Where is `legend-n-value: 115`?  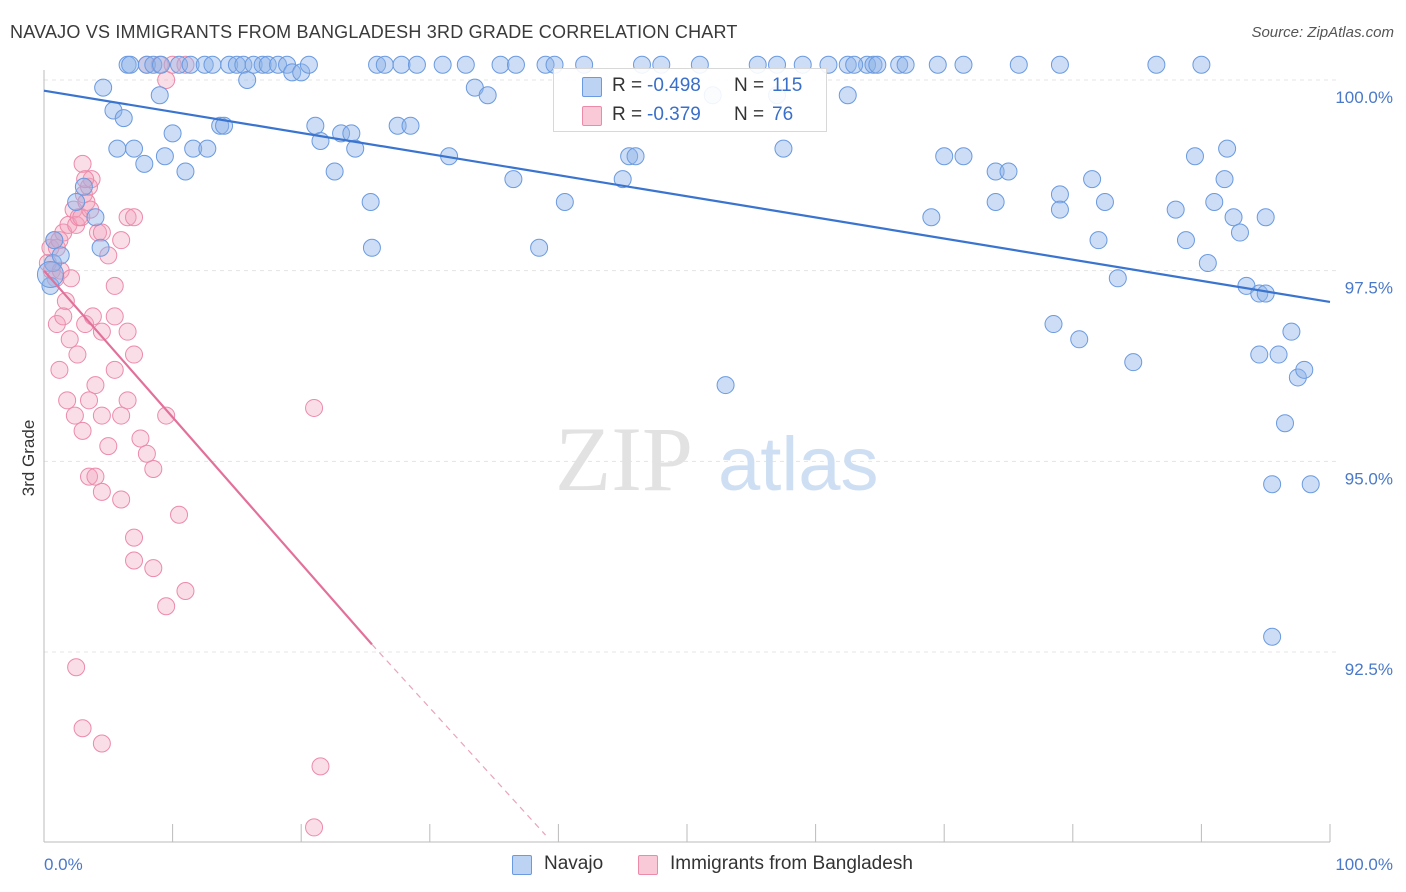 legend-n-value: 115 is located at coordinates (787, 85).